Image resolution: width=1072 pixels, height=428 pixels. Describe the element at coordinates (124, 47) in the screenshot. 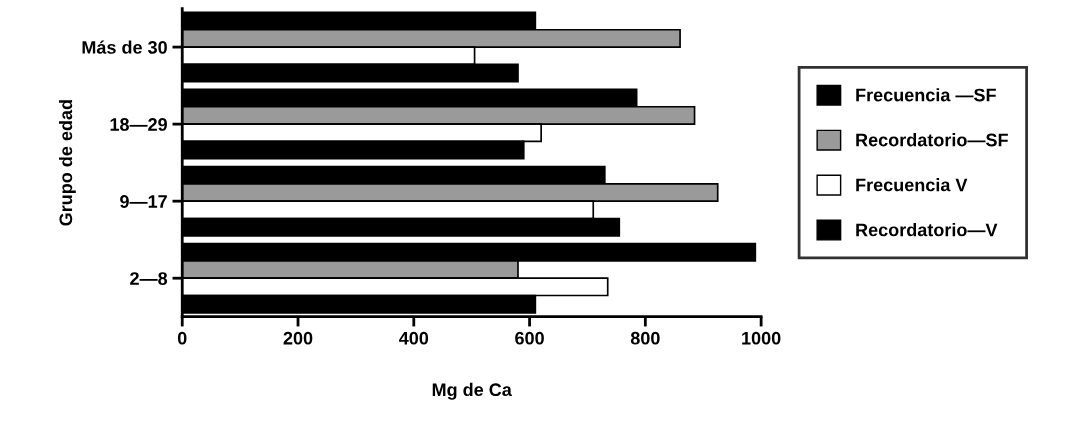

I see `y-tick-label: Más de 30` at that location.